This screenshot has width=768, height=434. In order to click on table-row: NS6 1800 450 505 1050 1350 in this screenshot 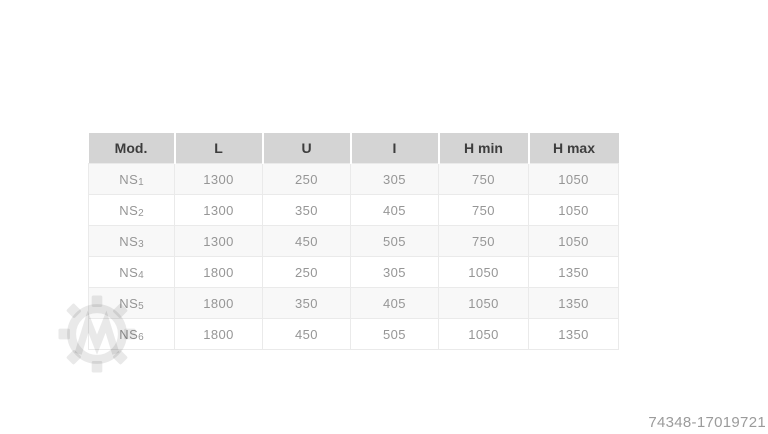, I will do `click(353, 334)`.